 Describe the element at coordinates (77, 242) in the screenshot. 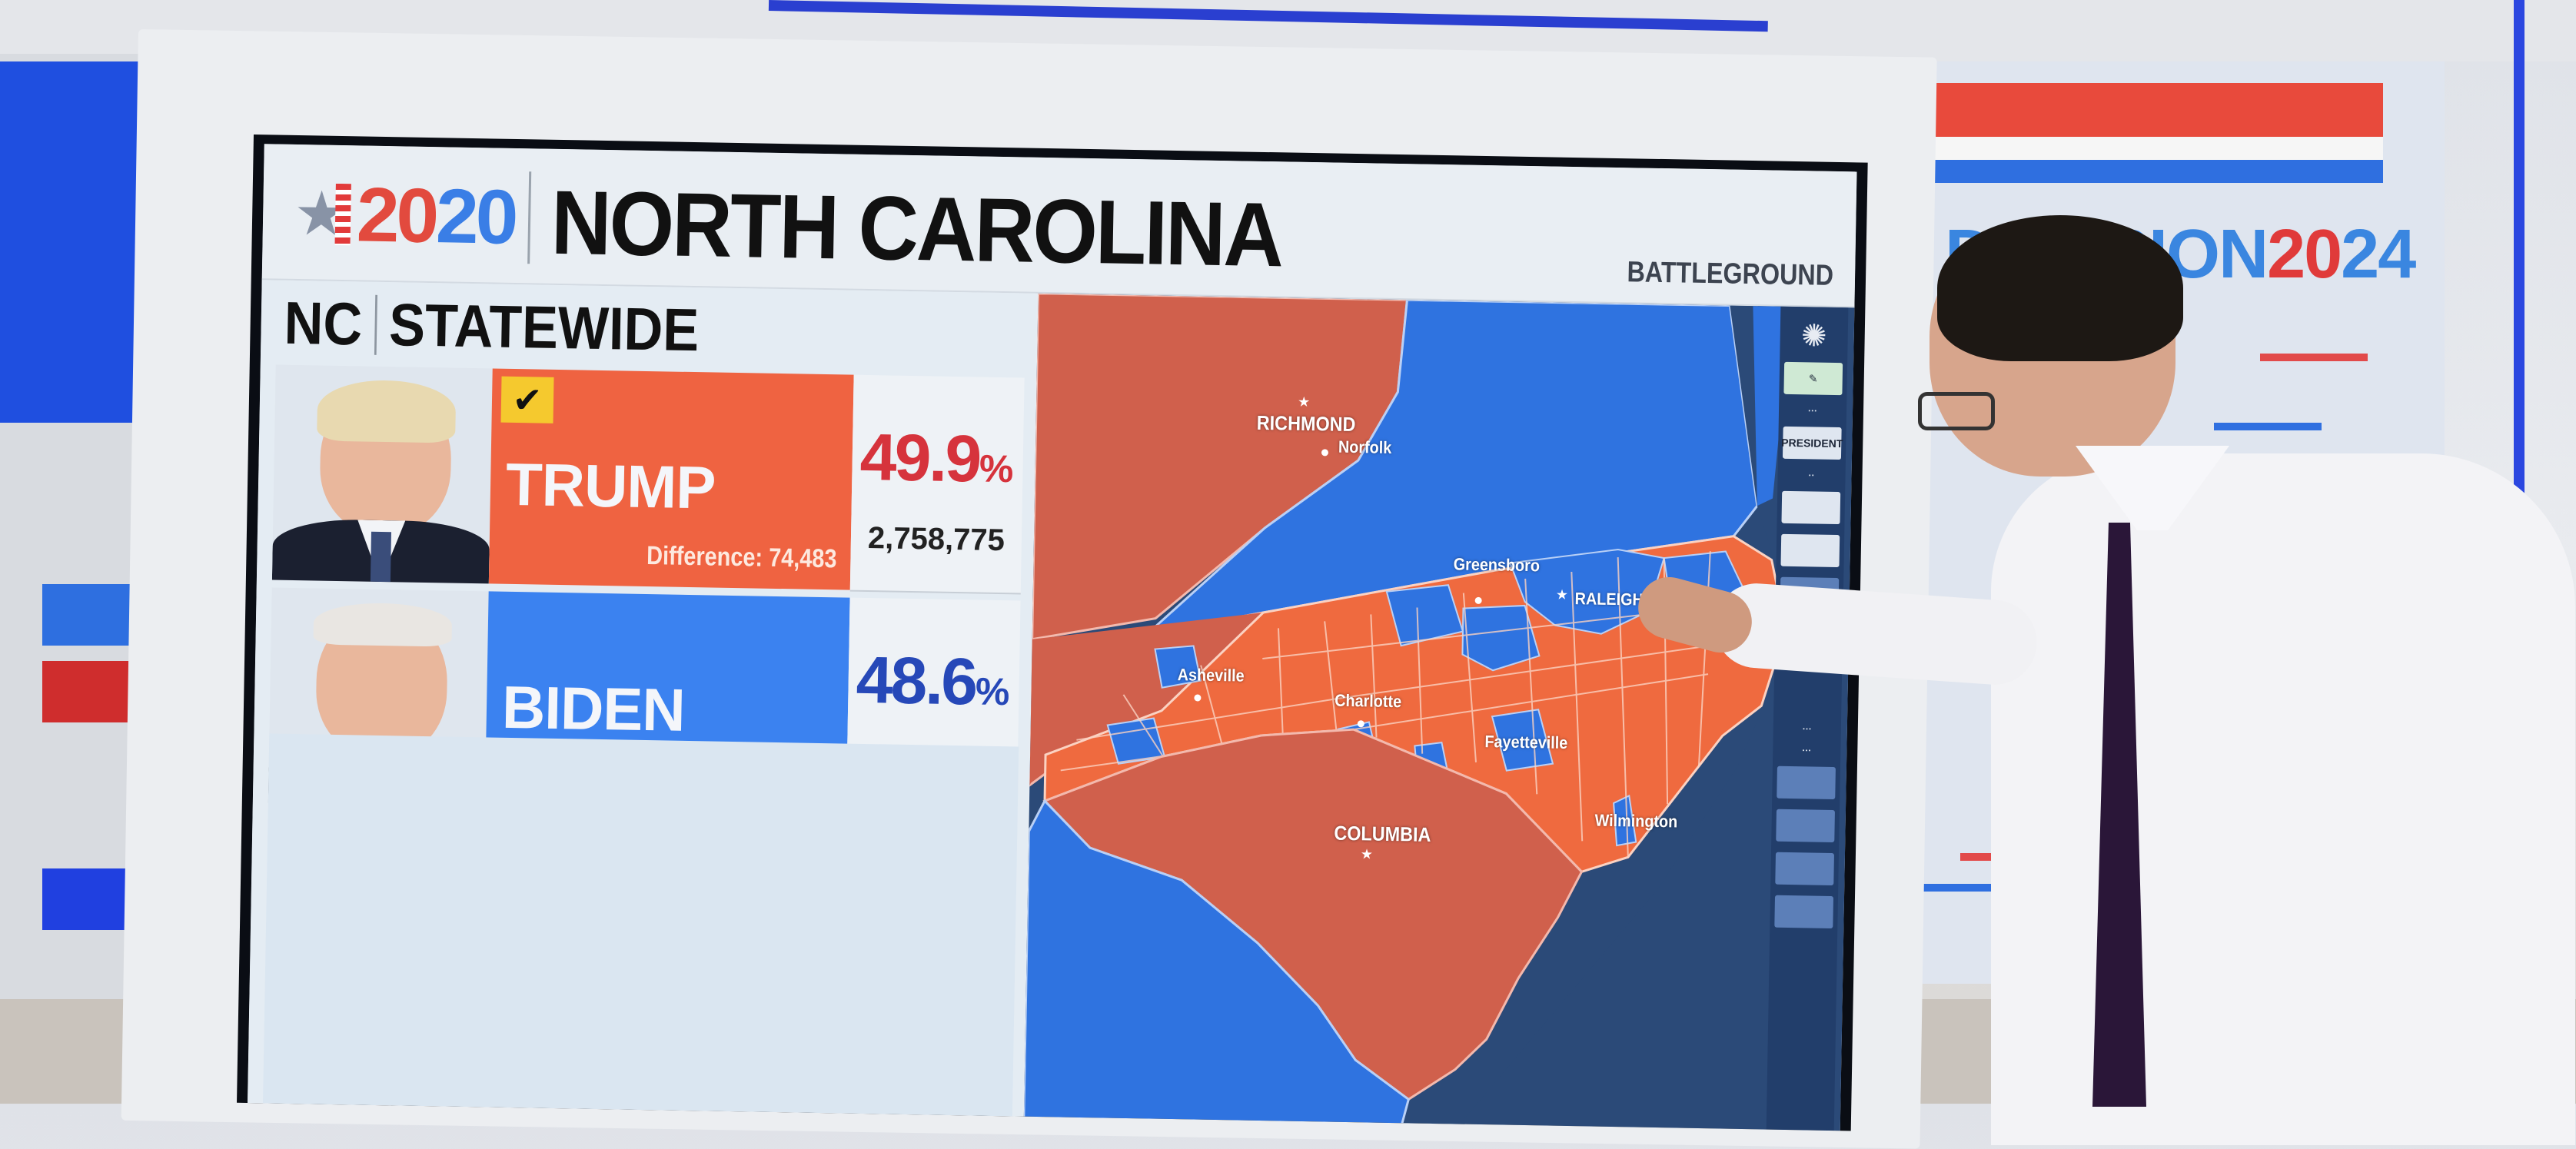

I see `studio-blue-panel` at that location.